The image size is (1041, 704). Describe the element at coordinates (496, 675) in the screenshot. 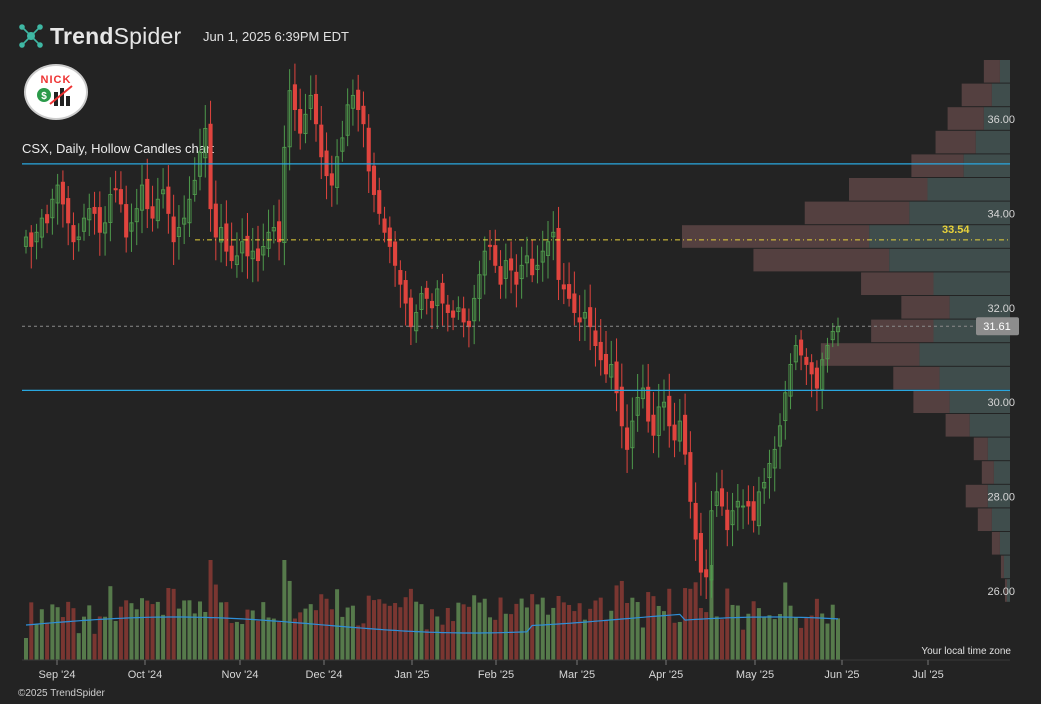

I see `x-tick-label: Feb '25` at that location.